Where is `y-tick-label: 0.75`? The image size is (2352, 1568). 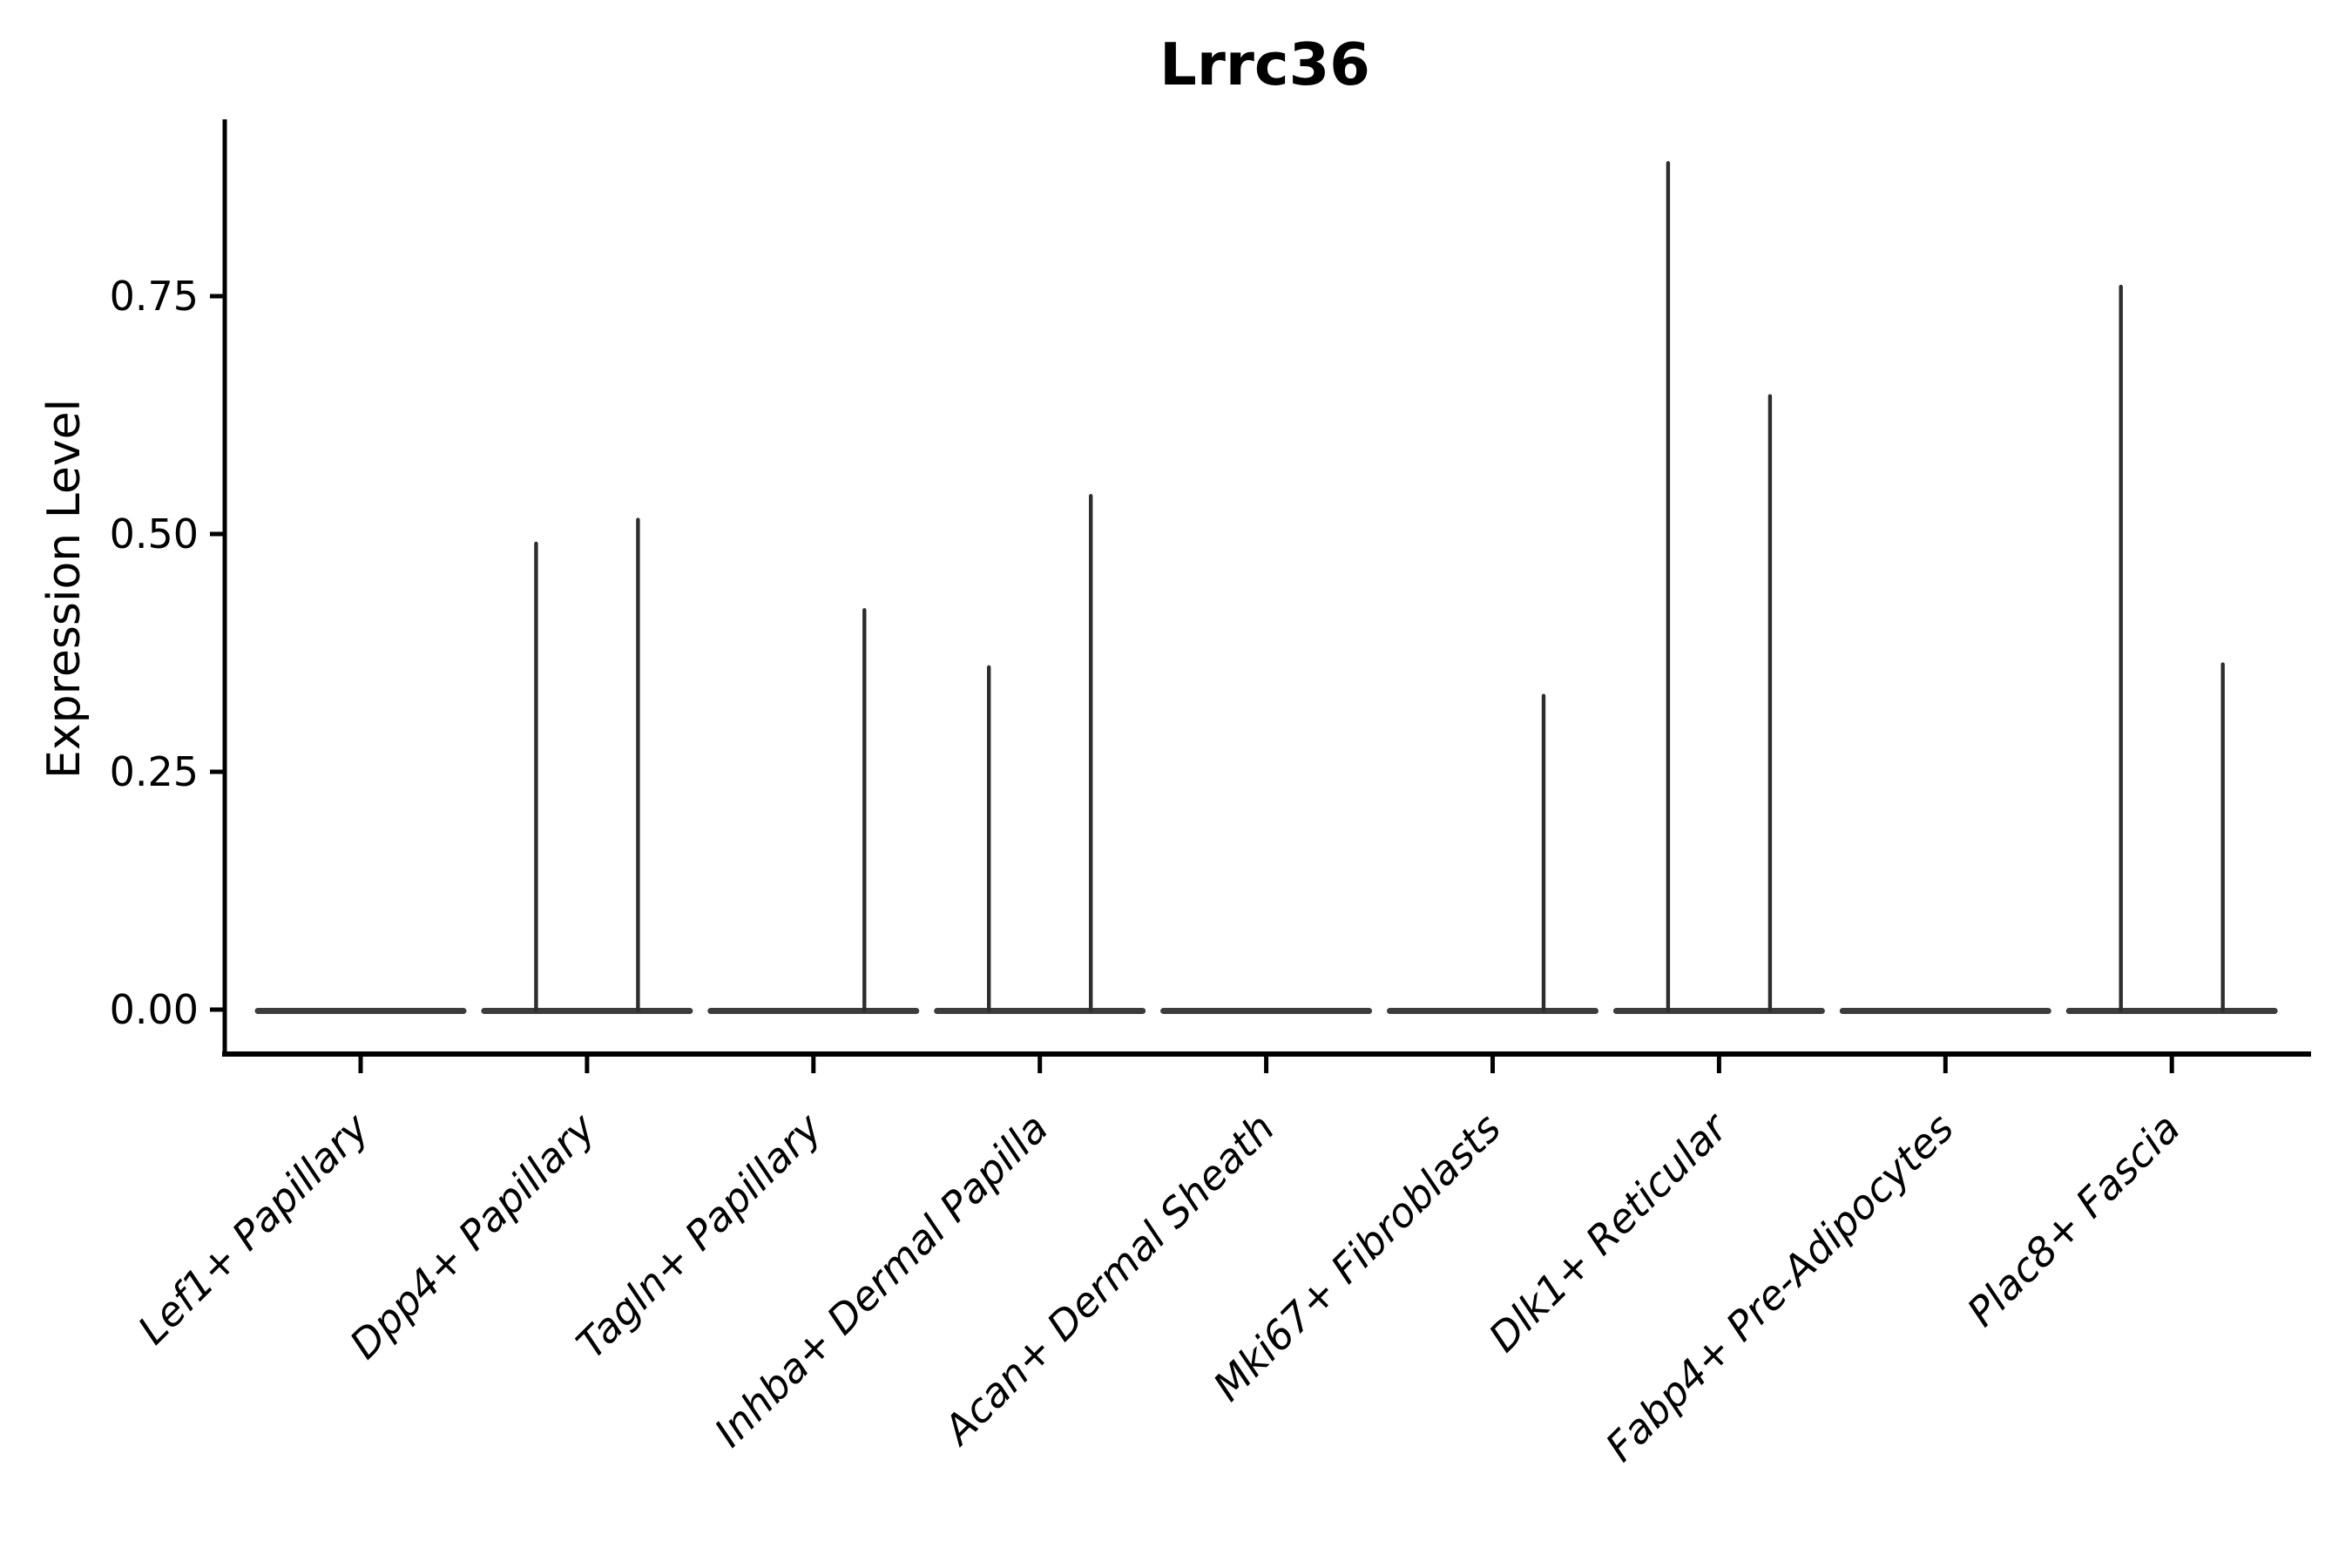
y-tick-label: 0.75 is located at coordinates (154, 297).